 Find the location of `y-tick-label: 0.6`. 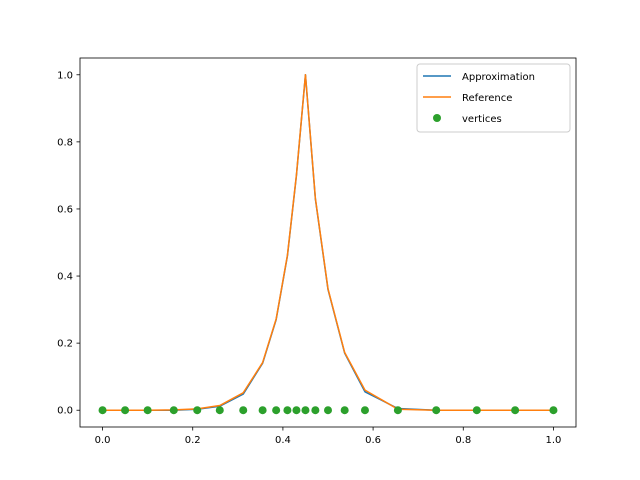

y-tick-label: 0.6 is located at coordinates (65, 209).